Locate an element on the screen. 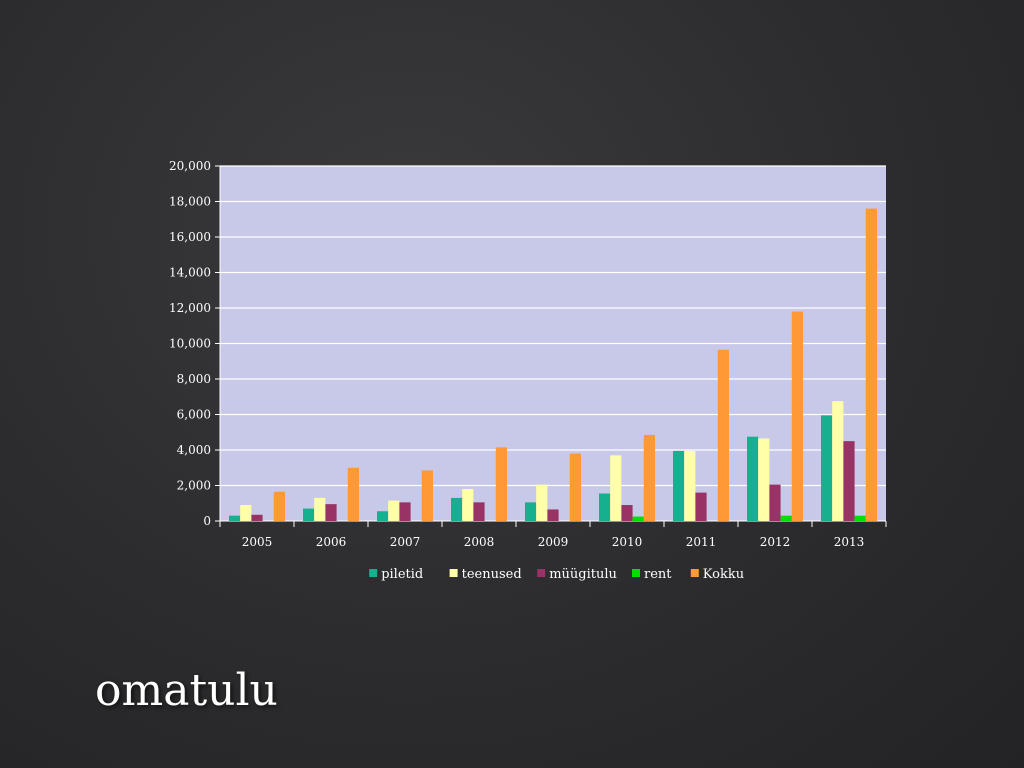 The height and width of the screenshot is (768, 1024). bar-piletid-2006 is located at coordinates (309, 514).